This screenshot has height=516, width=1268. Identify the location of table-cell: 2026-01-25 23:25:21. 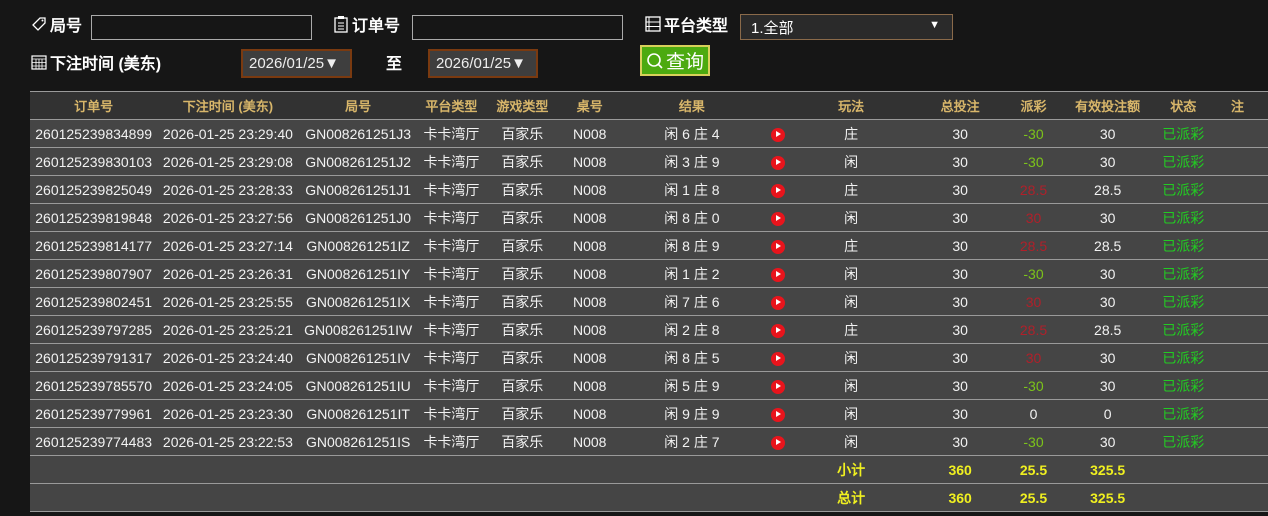
(228, 329).